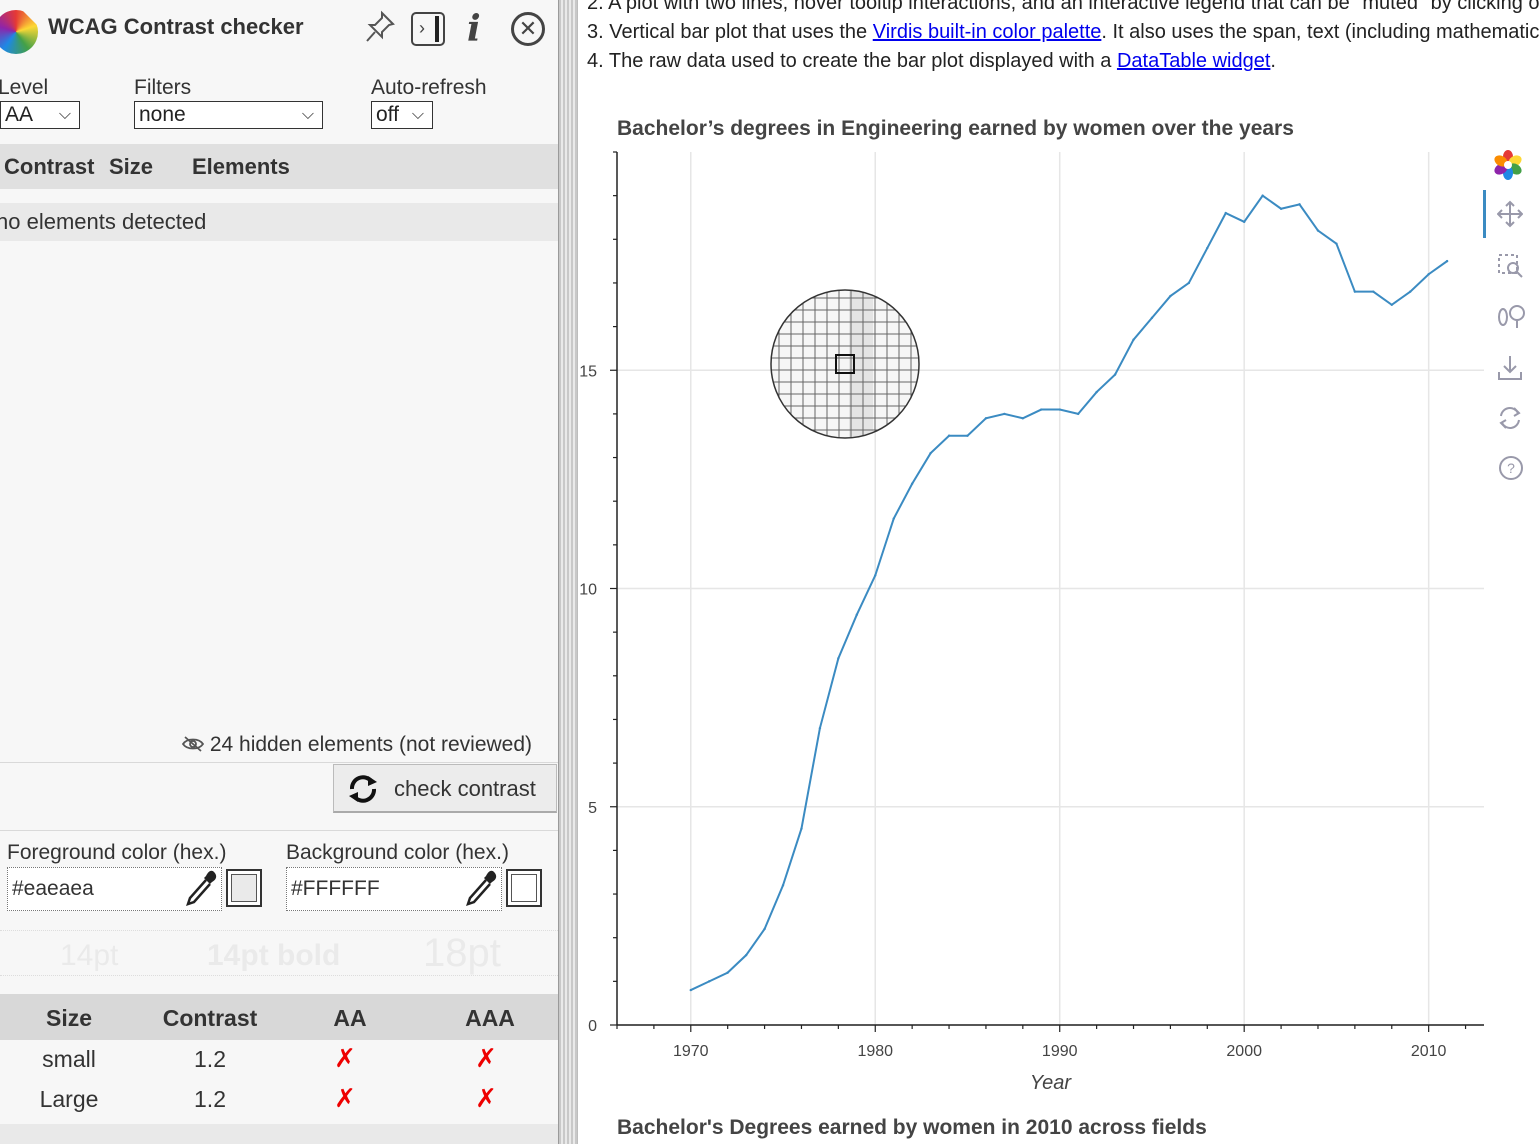 Image resolution: width=1539 pixels, height=1144 pixels. What do you see at coordinates (875, 1051) in the screenshot?
I see `x-tick-label: 1980` at bounding box center [875, 1051].